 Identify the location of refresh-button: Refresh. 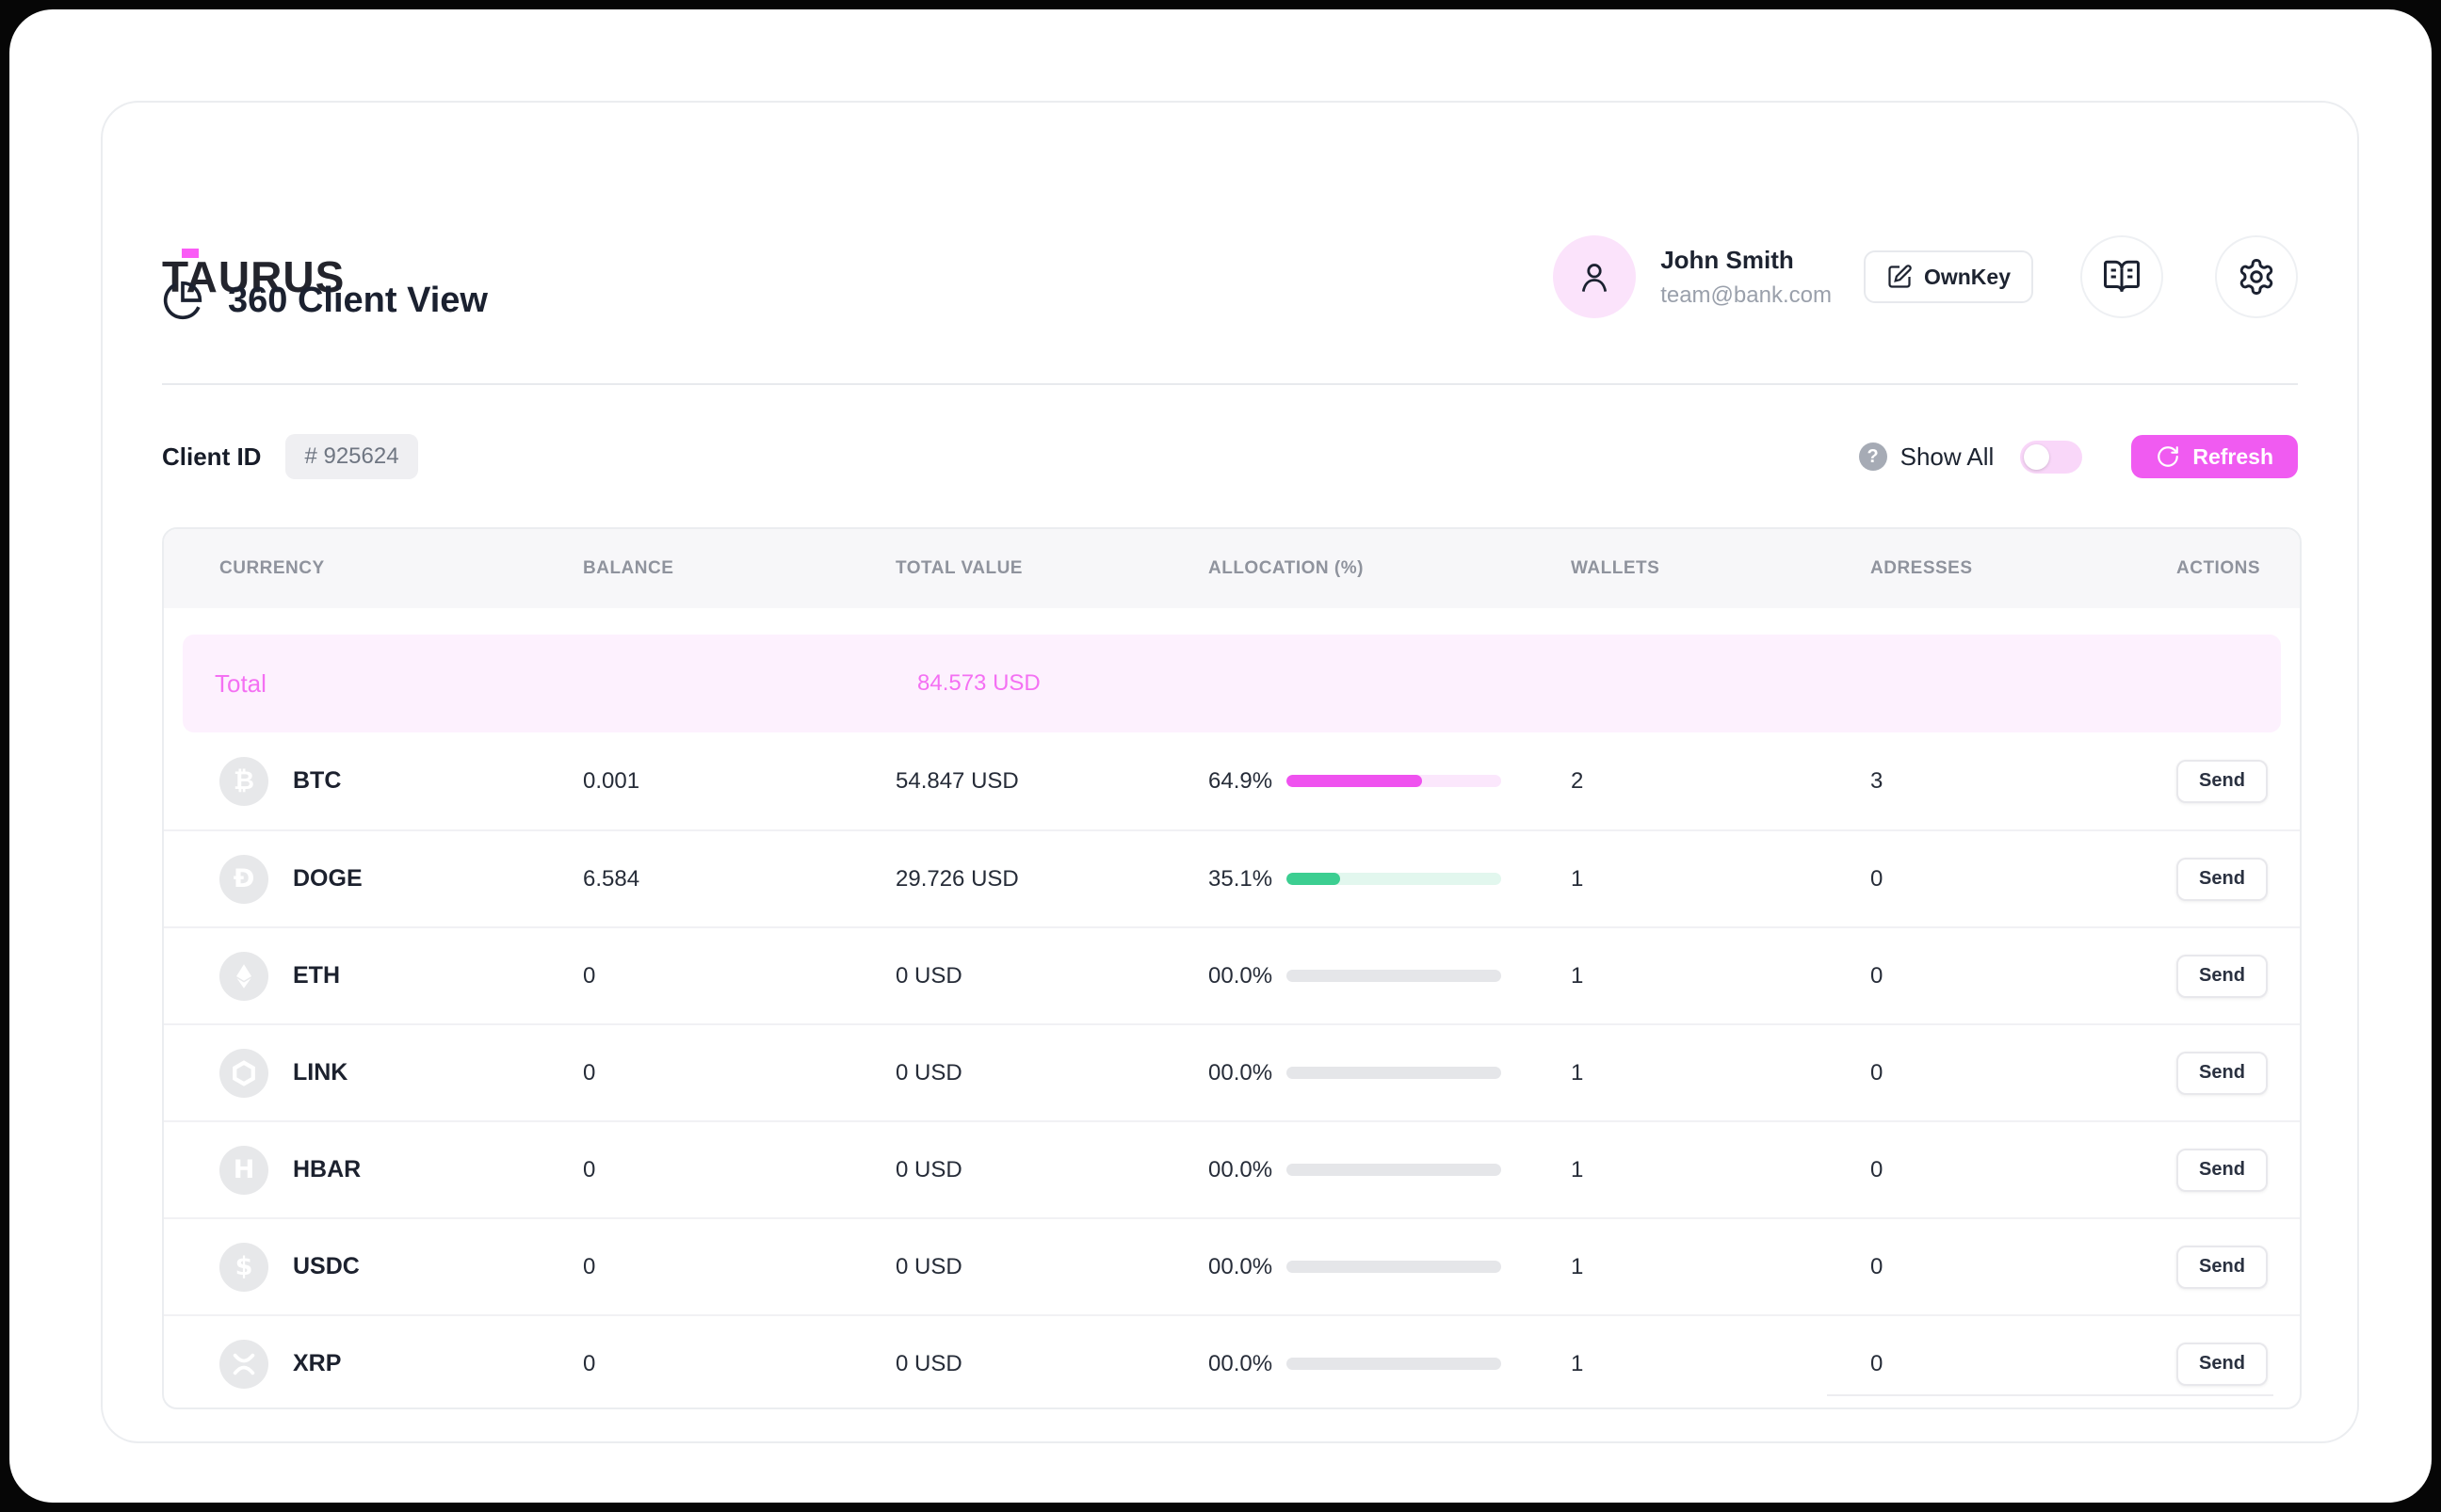
(2214, 456).